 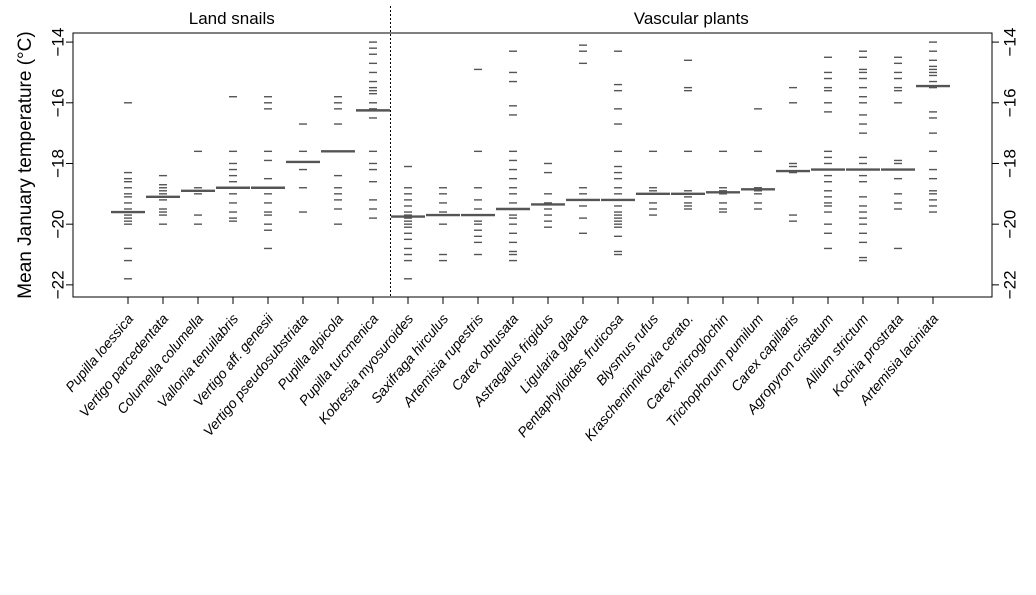 I want to click on y-tick-label-right: −16, so click(x=1009, y=102).